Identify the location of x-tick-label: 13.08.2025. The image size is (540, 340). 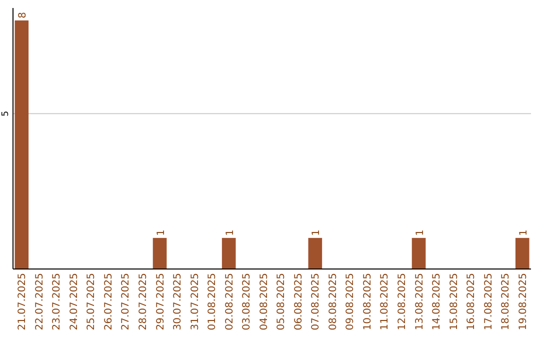
(420, 301).